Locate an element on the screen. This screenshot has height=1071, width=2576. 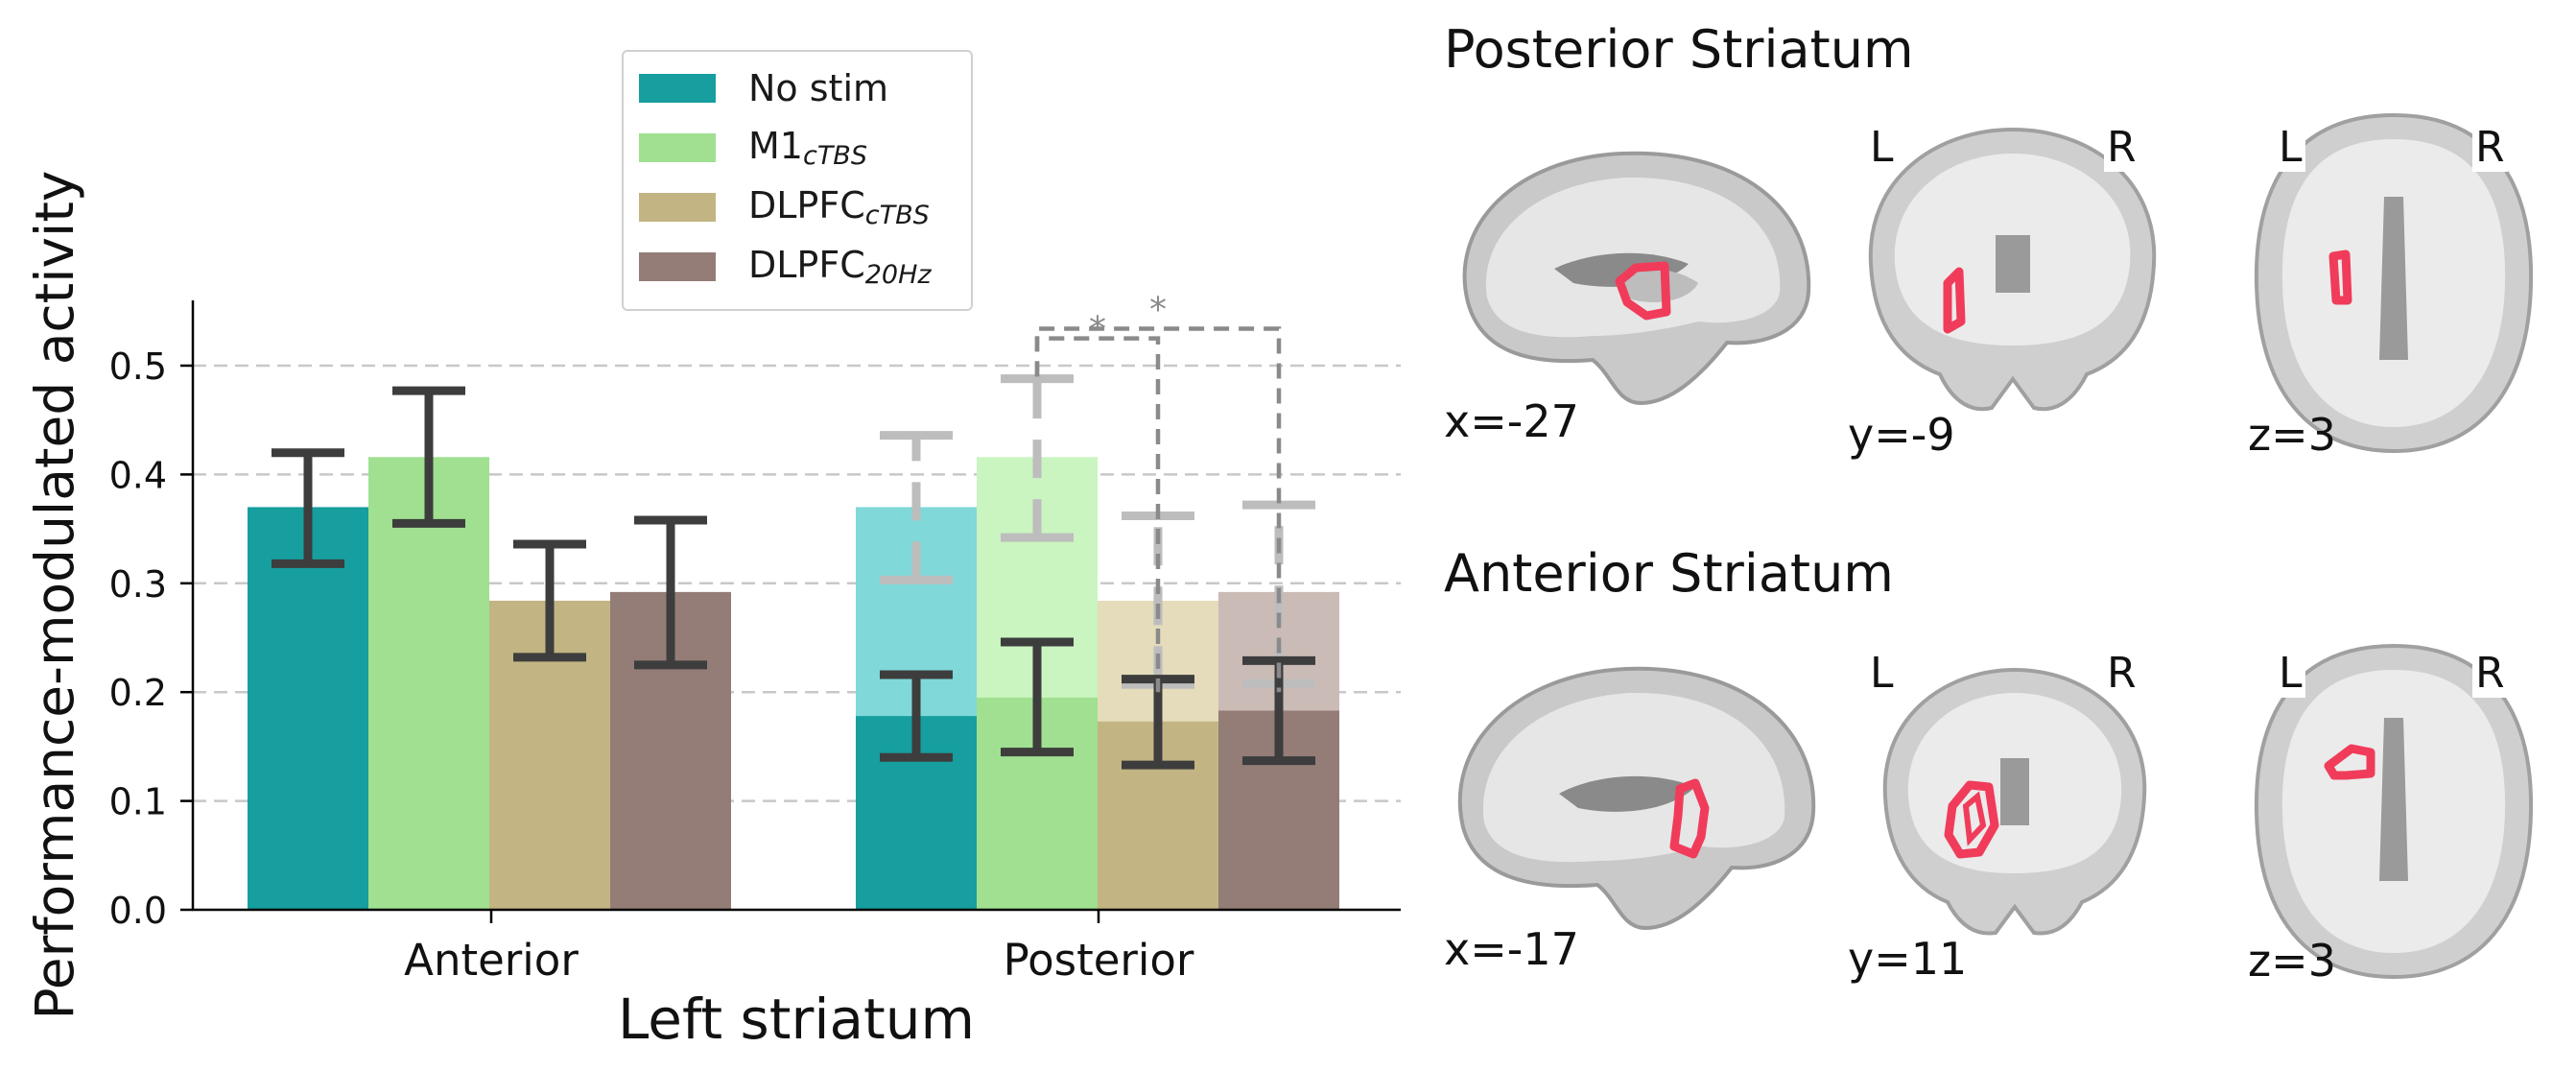
y-tick-label-1: 0.1 is located at coordinates (138, 802).